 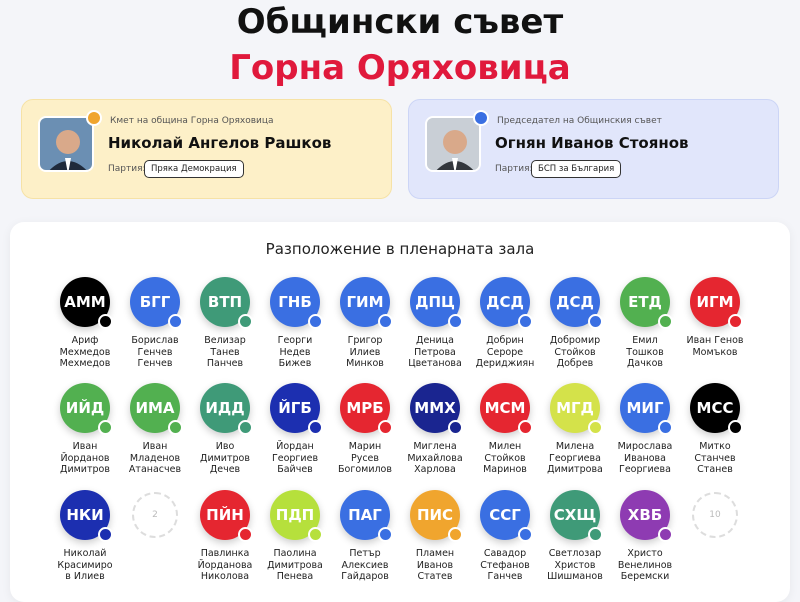 I want to click on seat: АММ Ариф Мехмедов Мехмедов, so click(x=85, y=323).